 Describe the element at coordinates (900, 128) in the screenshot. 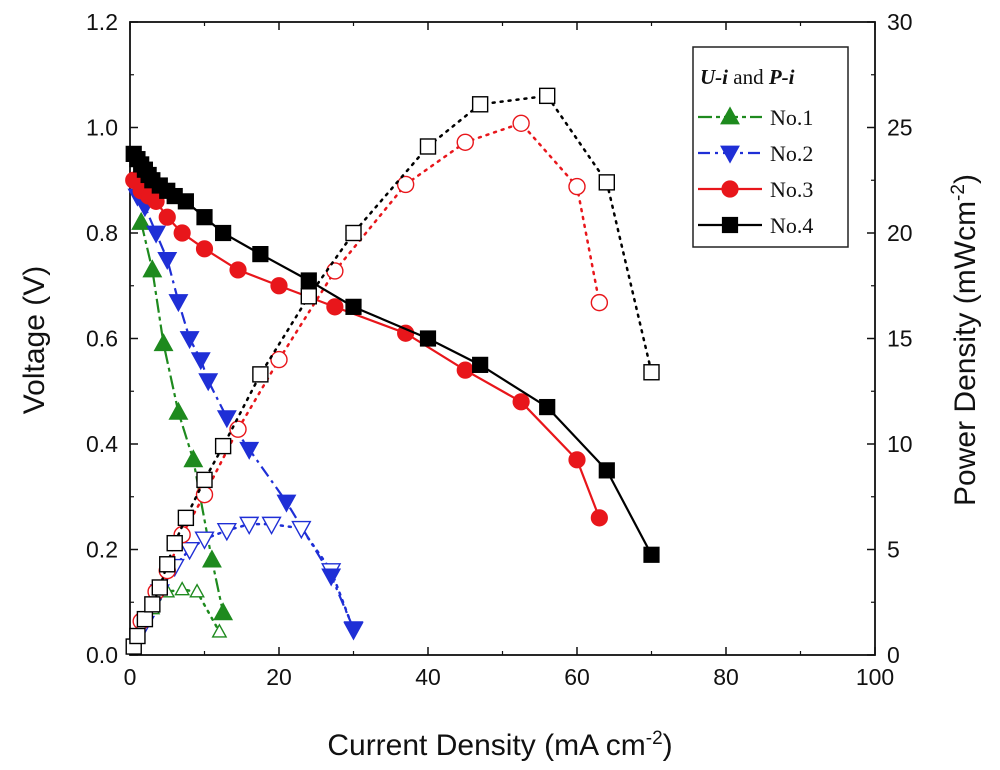

I see `y2-tick-label: 25` at that location.